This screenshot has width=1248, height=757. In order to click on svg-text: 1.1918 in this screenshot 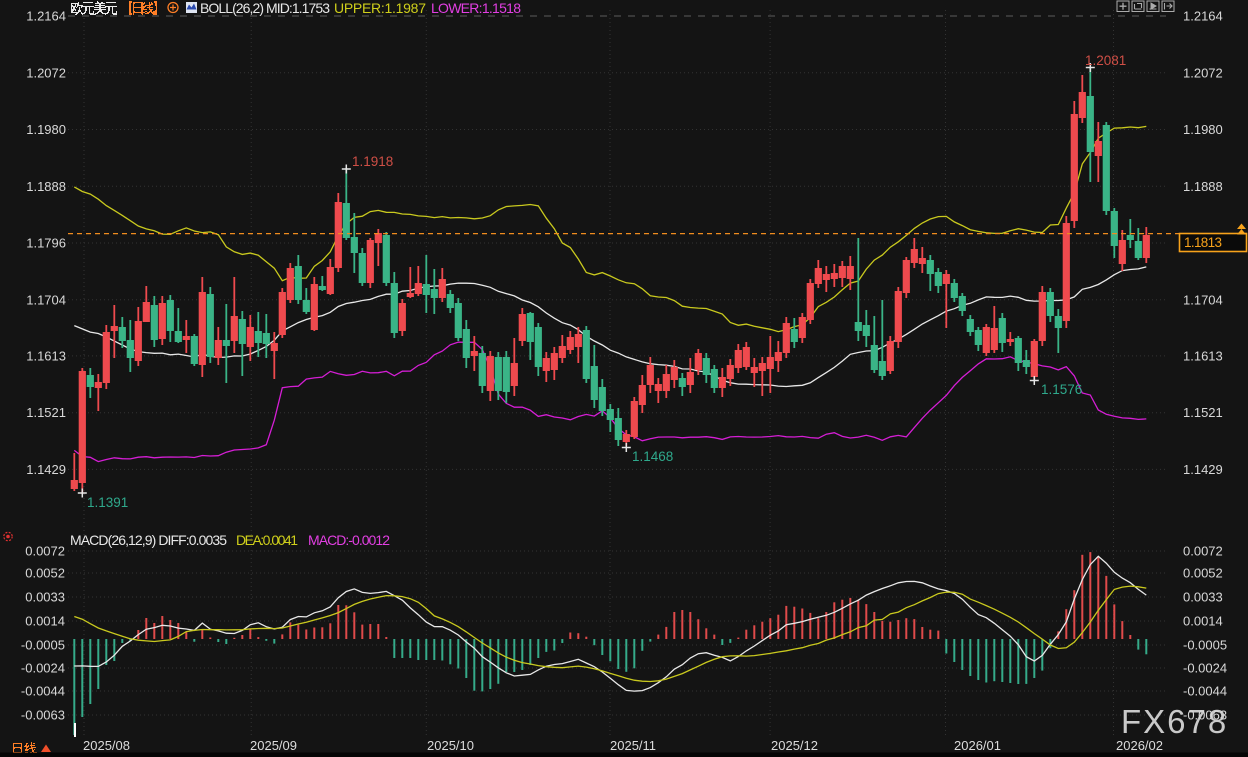, I will do `click(372, 161)`.